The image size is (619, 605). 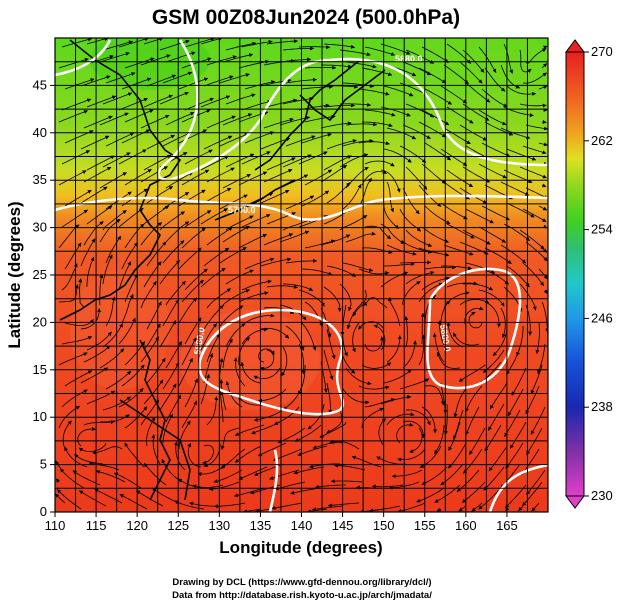 I want to click on hokkaido, so click(x=342, y=95).